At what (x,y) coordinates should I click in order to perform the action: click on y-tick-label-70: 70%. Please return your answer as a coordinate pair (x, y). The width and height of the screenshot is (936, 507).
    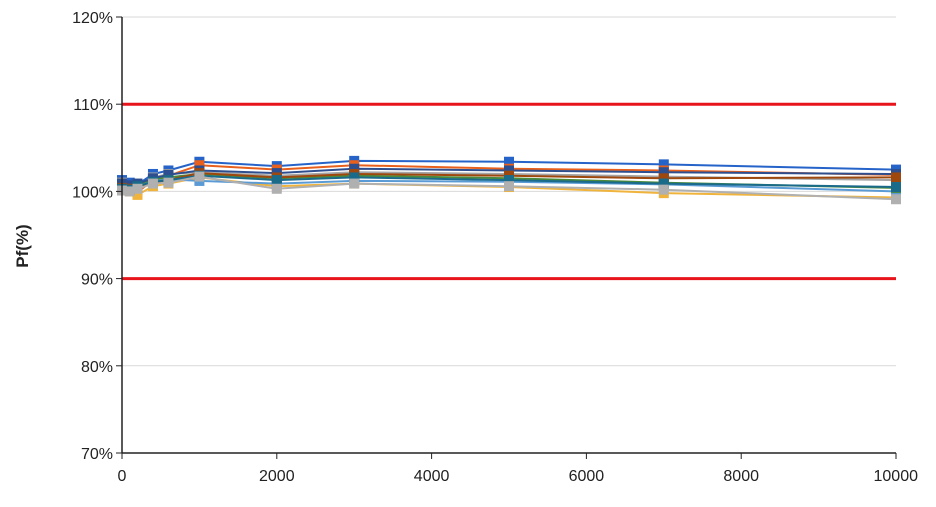
    Looking at the image, I should click on (97, 454).